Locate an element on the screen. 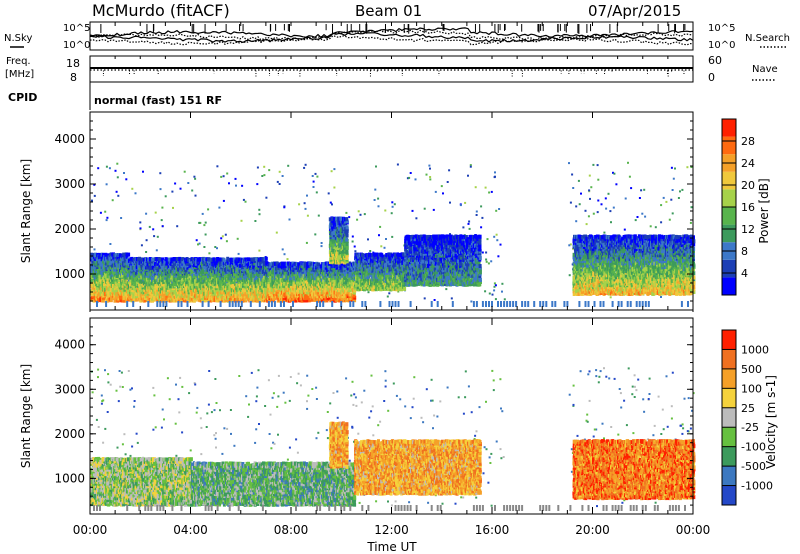 The height and width of the screenshot is (554, 800). station-title: McMurdo (fitACF) is located at coordinates (161, 10).